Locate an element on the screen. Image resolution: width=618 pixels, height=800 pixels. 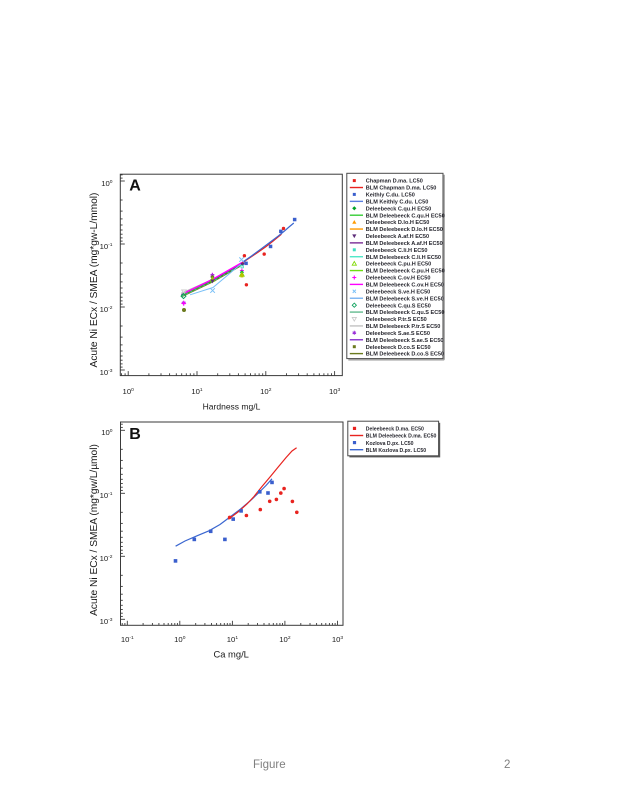
svg-text: BLM Deleebeeck A.af.H EC50 is located at coordinates (404, 244).